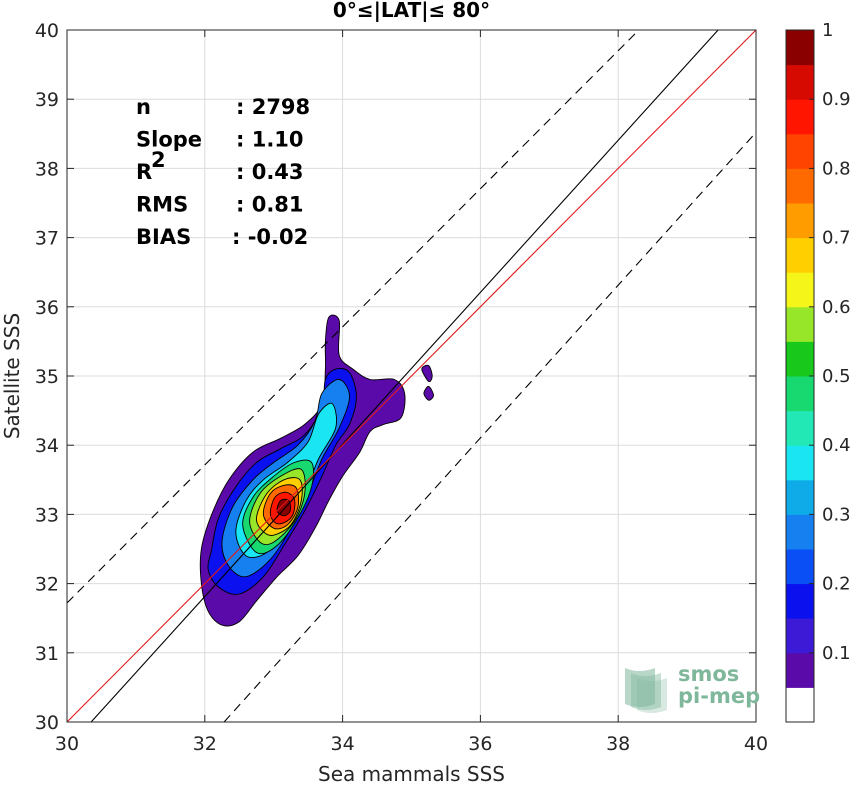  Describe the element at coordinates (836, 514) in the screenshot. I see `colorbar-tick-label: 0.3` at that location.